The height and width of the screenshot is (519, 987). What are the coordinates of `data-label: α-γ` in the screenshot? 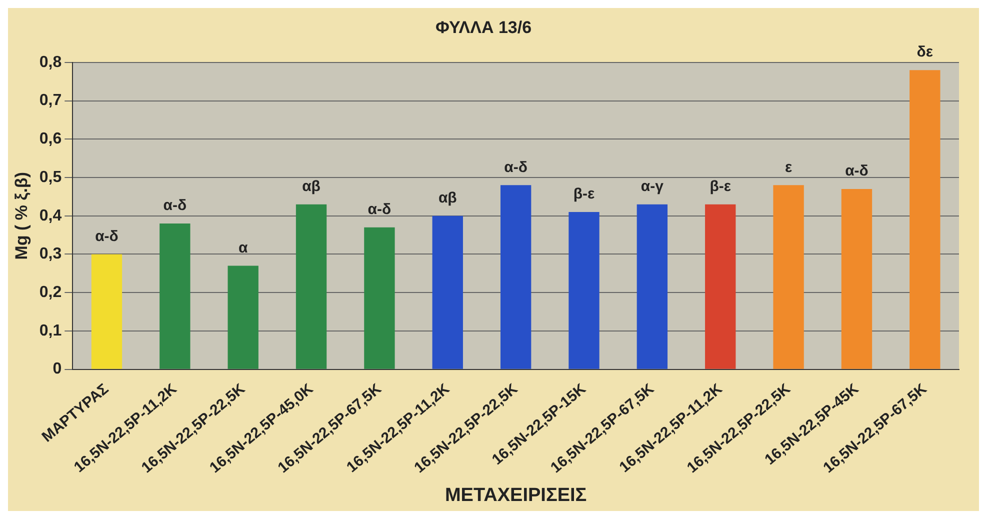 It's located at (652, 186).